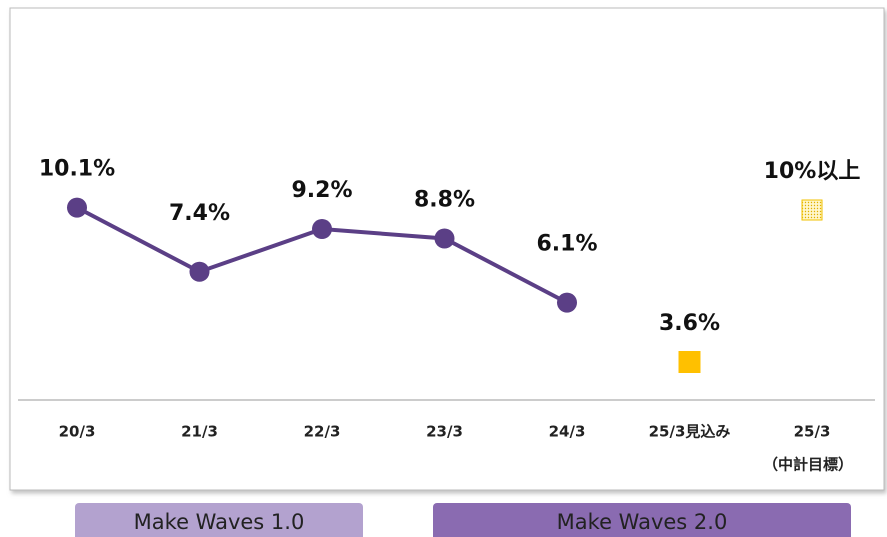 The width and height of the screenshot is (887, 537). What do you see at coordinates (690, 432) in the screenshot?
I see `x-tick-label: 25/3見込み` at bounding box center [690, 432].